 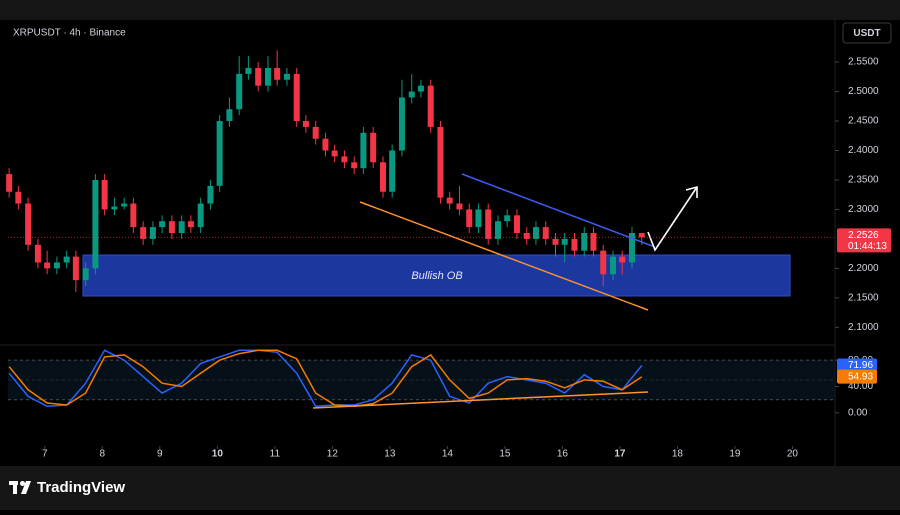 I want to click on currency-box, so click(x=867, y=33).